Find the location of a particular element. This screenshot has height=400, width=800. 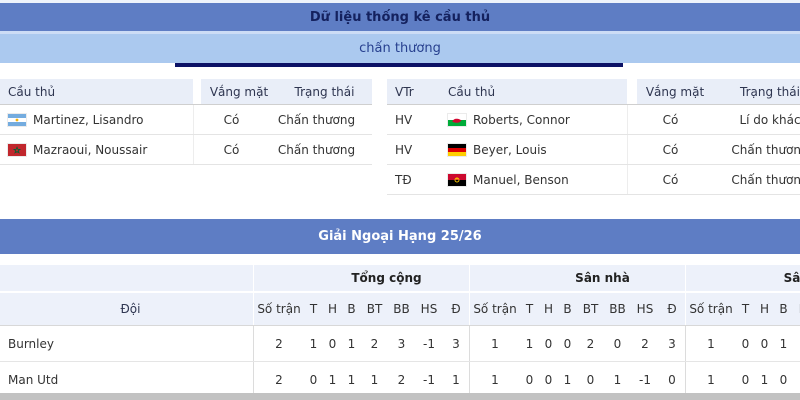

group-header-away: Sân khách is located at coordinates (743, 278).